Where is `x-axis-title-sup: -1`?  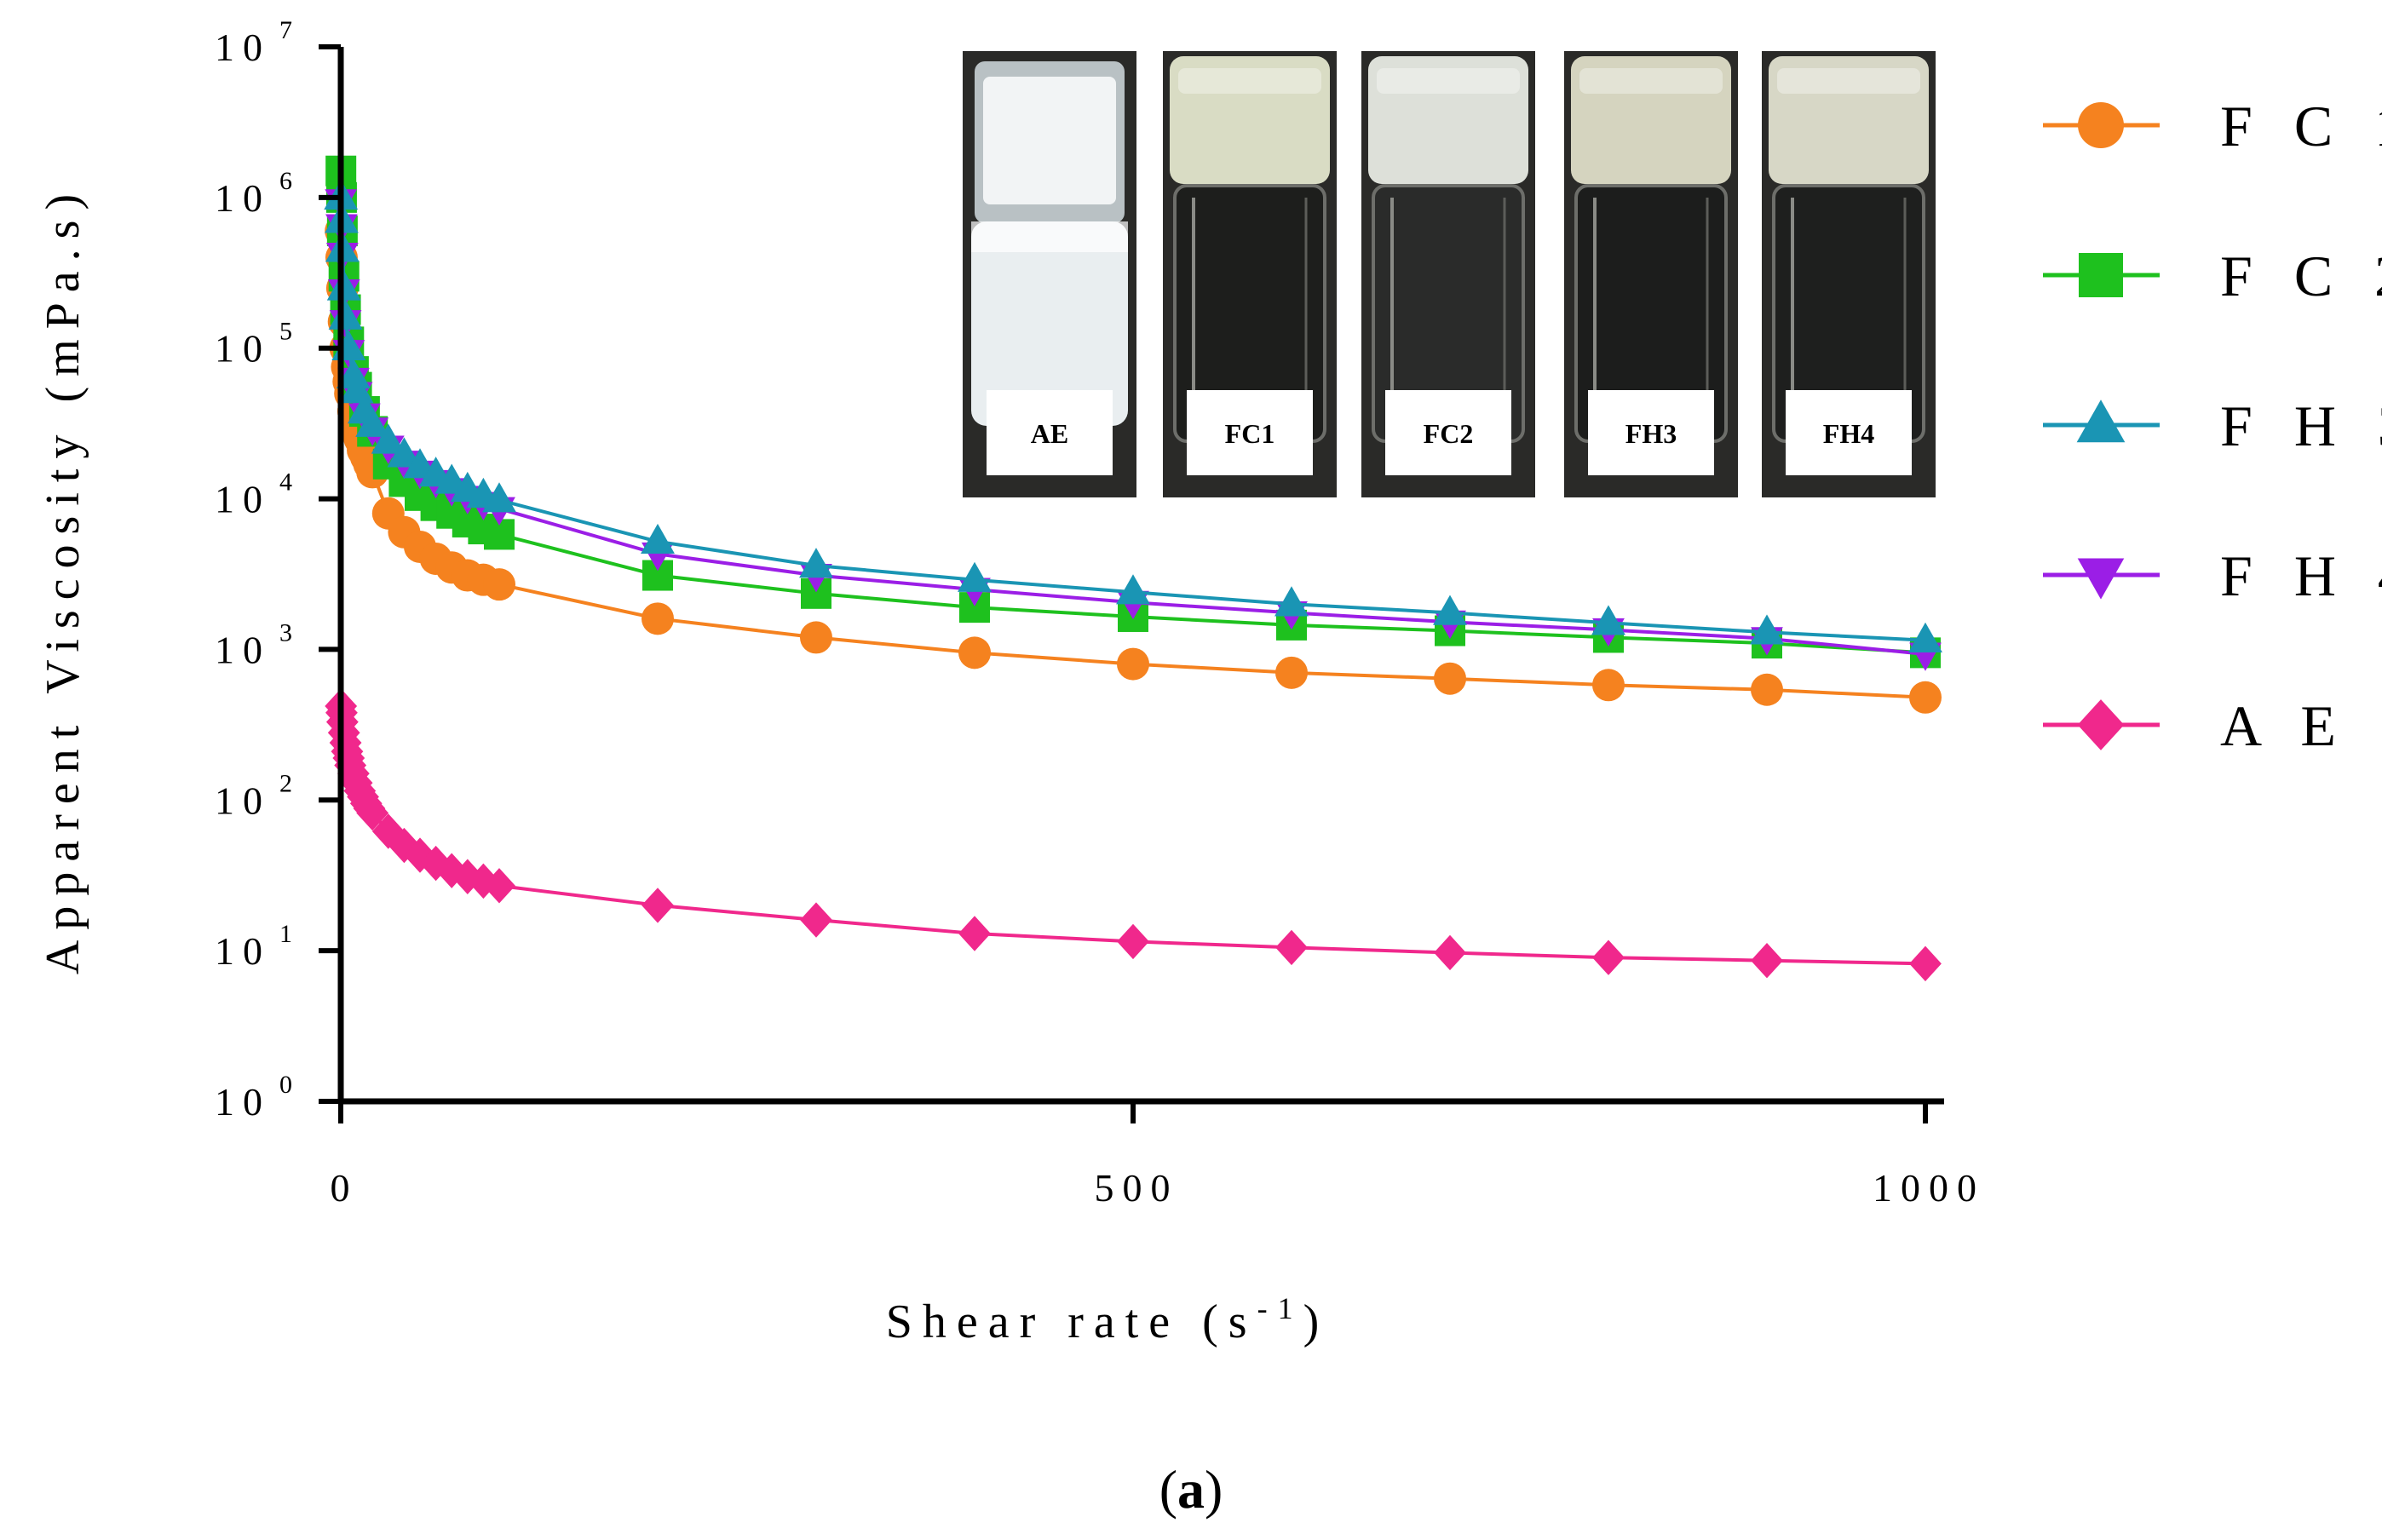
x-axis-title-sup: -1 is located at coordinates (1280, 1308).